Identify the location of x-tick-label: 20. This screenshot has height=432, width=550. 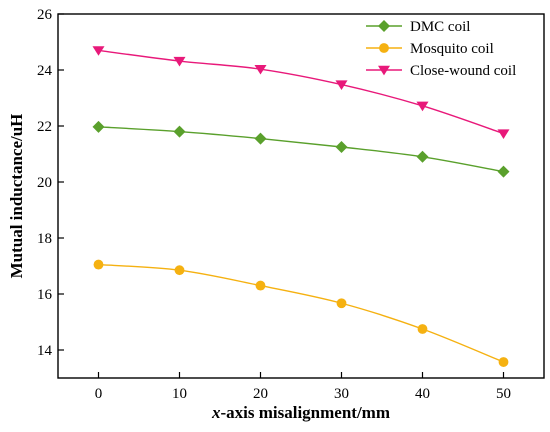
(260, 394).